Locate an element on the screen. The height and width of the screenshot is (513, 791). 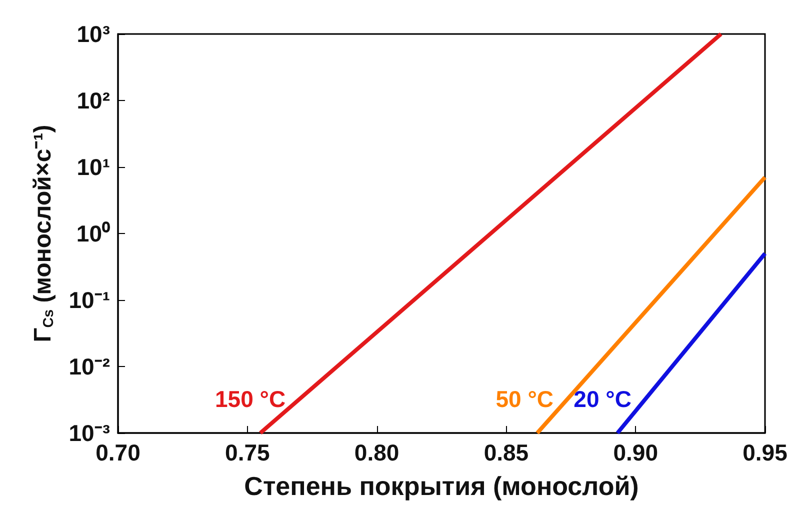
x-tick-label: 0.80 is located at coordinates (377, 453).